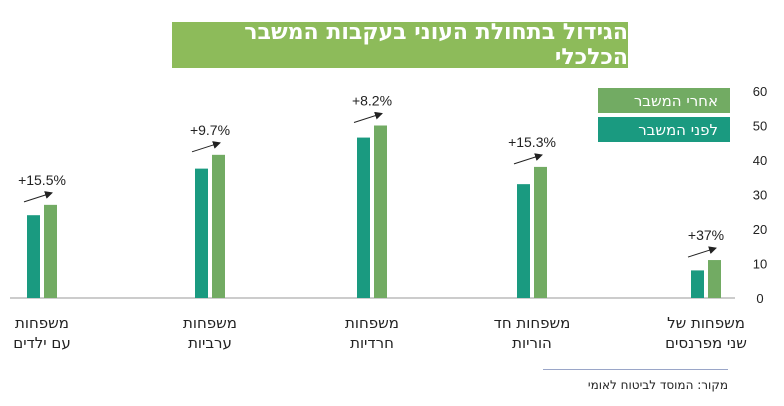 The height and width of the screenshot is (406, 784). I want to click on y-tick-label: 0, so click(759, 298).